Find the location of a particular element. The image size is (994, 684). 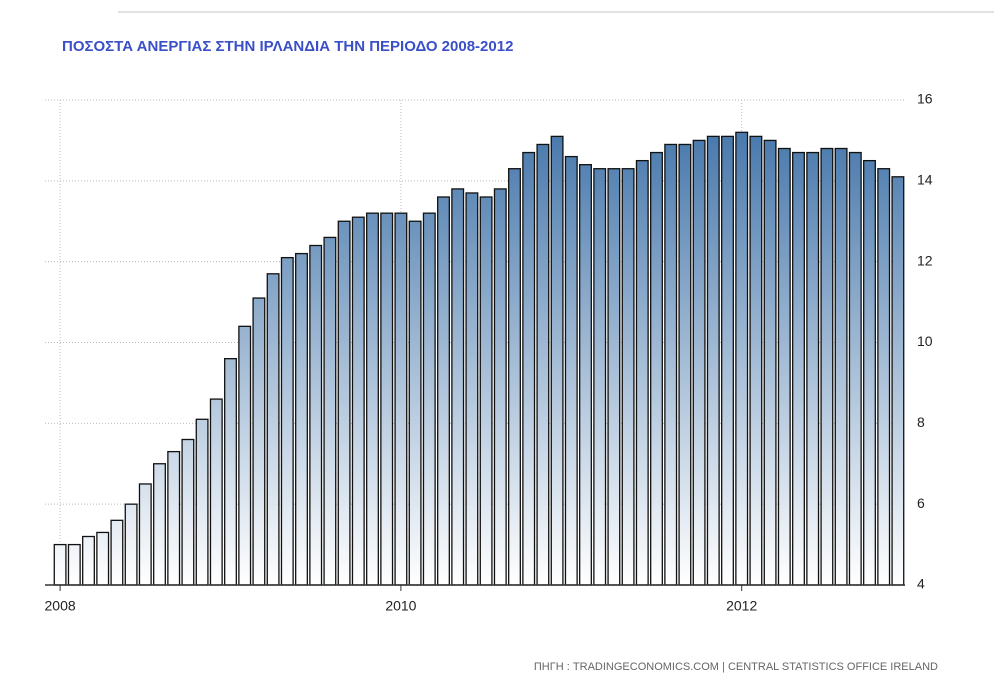

y-tick-label: 6 is located at coordinates (921, 503).